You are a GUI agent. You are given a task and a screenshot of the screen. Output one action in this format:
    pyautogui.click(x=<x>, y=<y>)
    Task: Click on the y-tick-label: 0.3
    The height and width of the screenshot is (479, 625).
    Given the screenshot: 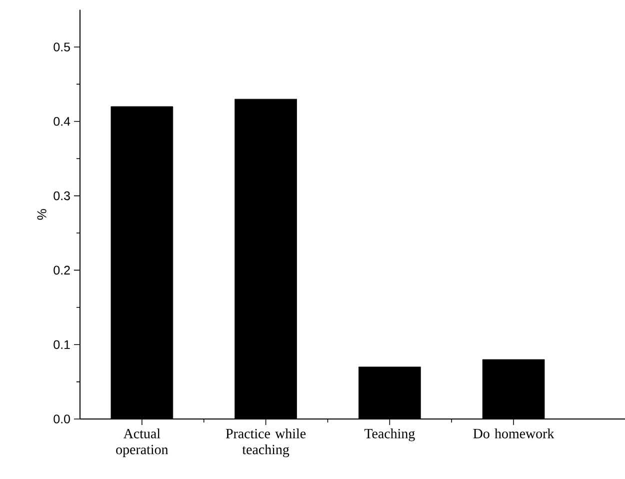 What is the action you would take?
    pyautogui.click(x=62, y=195)
    